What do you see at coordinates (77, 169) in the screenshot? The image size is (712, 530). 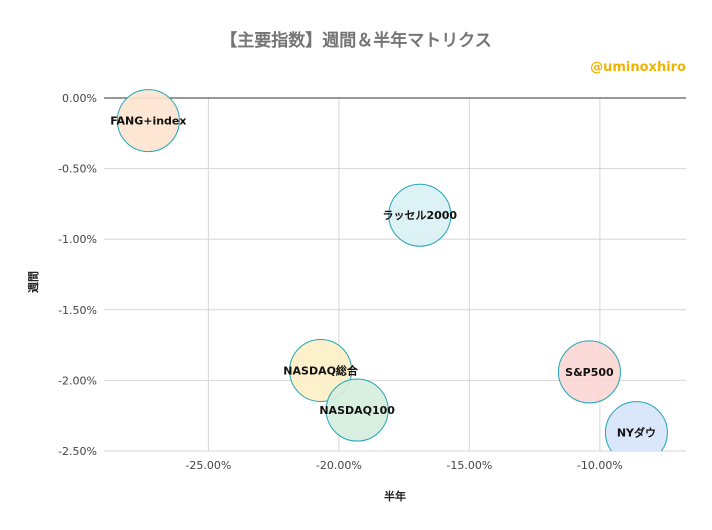 I see `y-tick-label: -0.50%` at bounding box center [77, 169].